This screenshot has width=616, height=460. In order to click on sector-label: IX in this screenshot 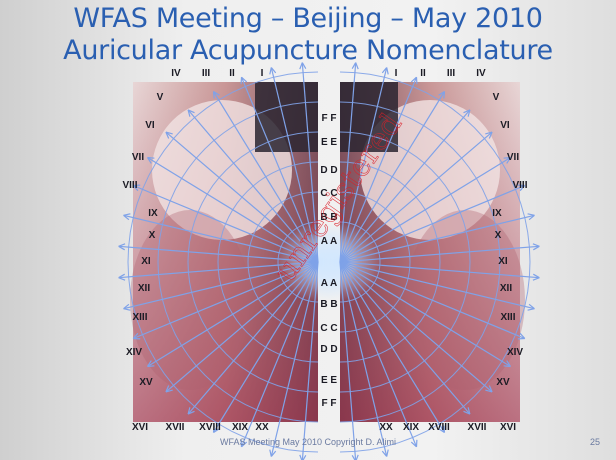, I will do `click(153, 213)`.